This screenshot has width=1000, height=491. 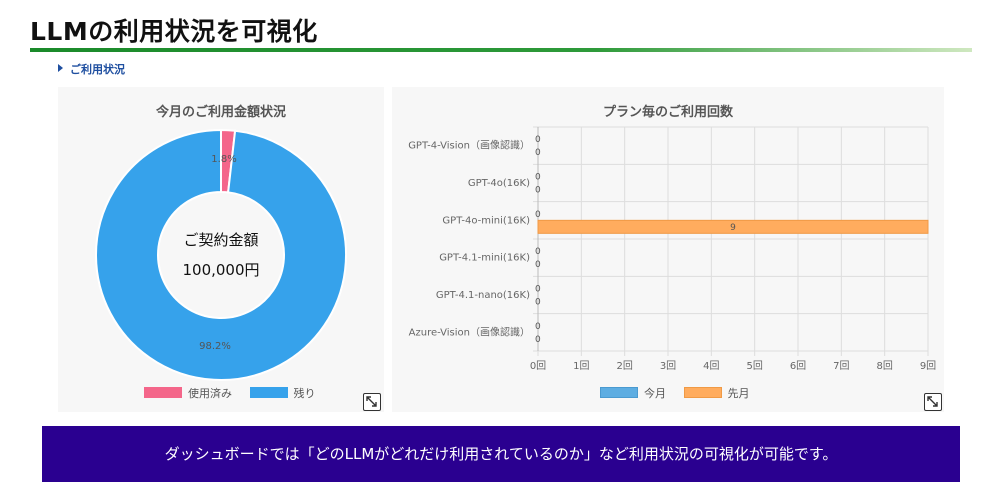 What do you see at coordinates (841, 366) in the screenshot?
I see `x-tick-label: 7回` at bounding box center [841, 366].